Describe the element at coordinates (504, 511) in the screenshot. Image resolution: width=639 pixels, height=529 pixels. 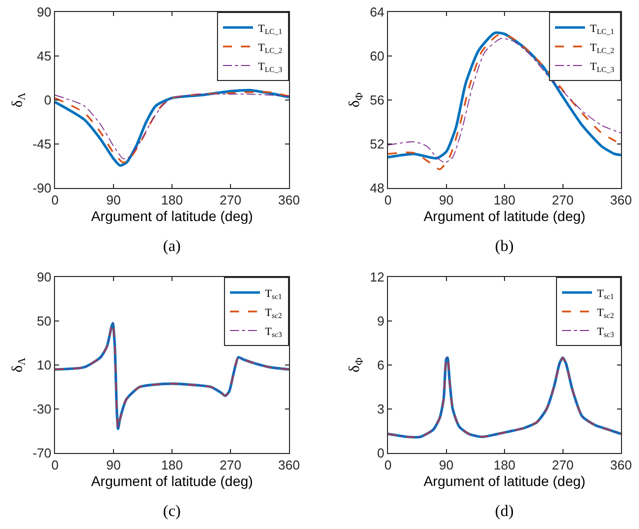
I see `text: (d)` at that location.